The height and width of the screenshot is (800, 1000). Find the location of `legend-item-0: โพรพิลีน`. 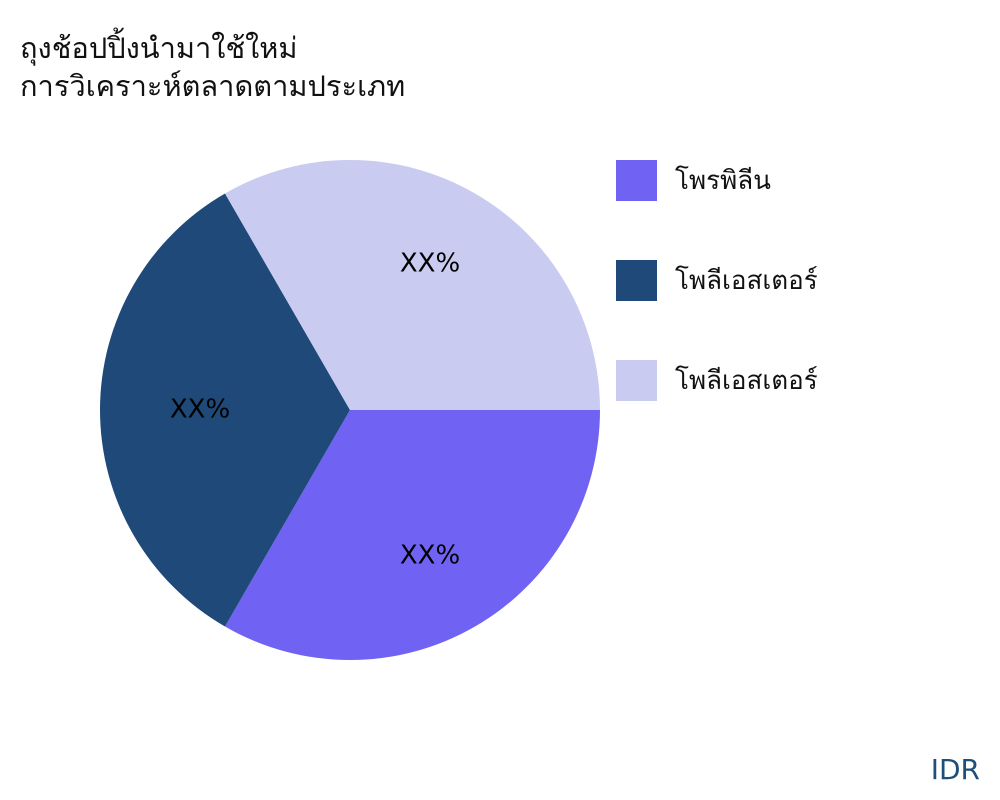

legend-item-0: โพรพิลีน is located at coordinates (693, 180).